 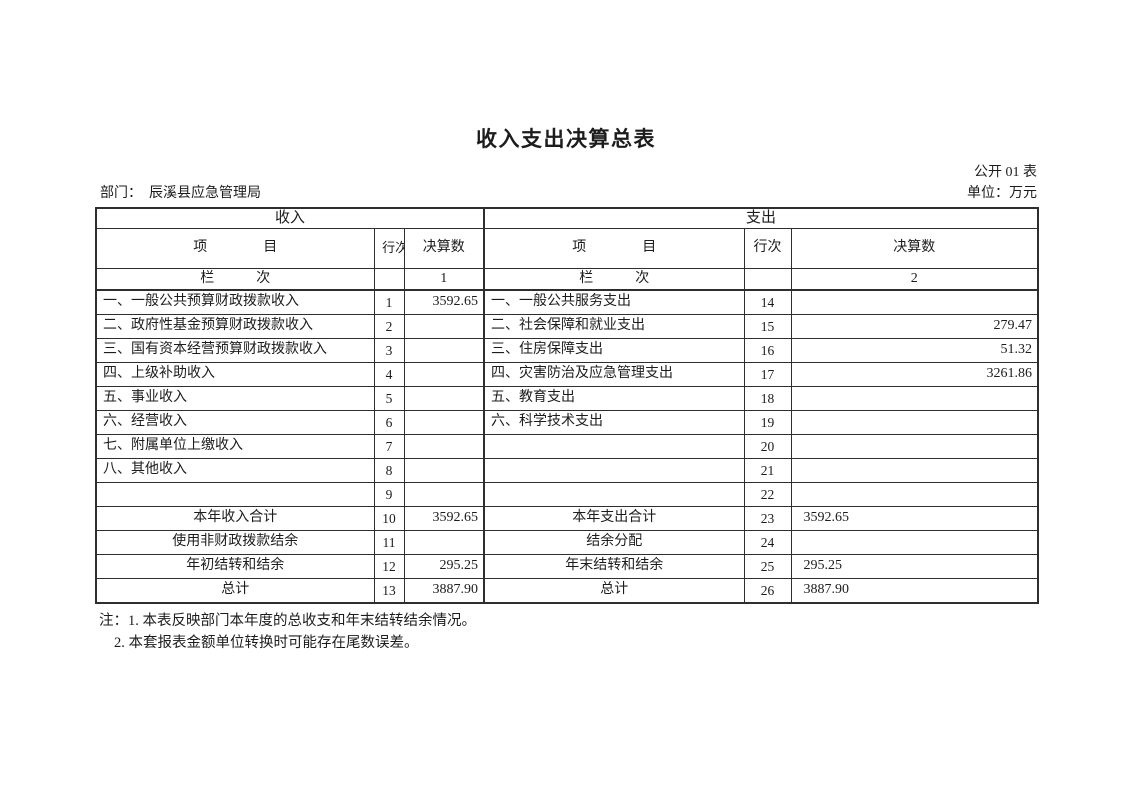 What do you see at coordinates (767, 446) in the screenshot?
I see `expenditure-row-no: 20` at bounding box center [767, 446].